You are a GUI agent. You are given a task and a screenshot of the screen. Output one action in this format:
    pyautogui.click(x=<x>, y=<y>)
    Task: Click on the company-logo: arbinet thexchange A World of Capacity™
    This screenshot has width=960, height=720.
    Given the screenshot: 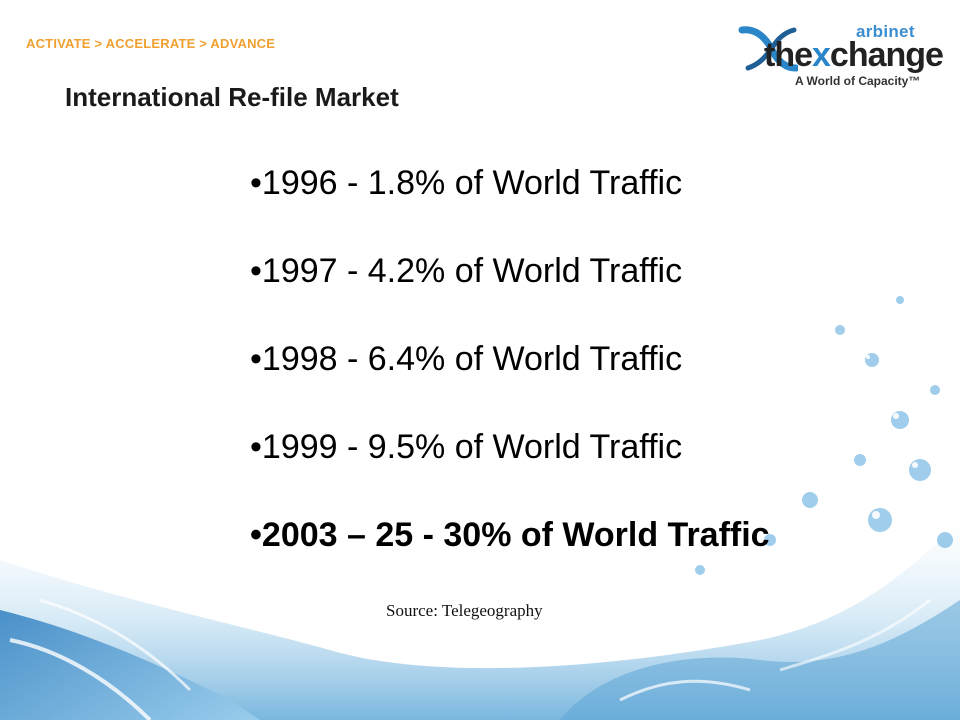 What is the action you would take?
    pyautogui.click(x=843, y=57)
    